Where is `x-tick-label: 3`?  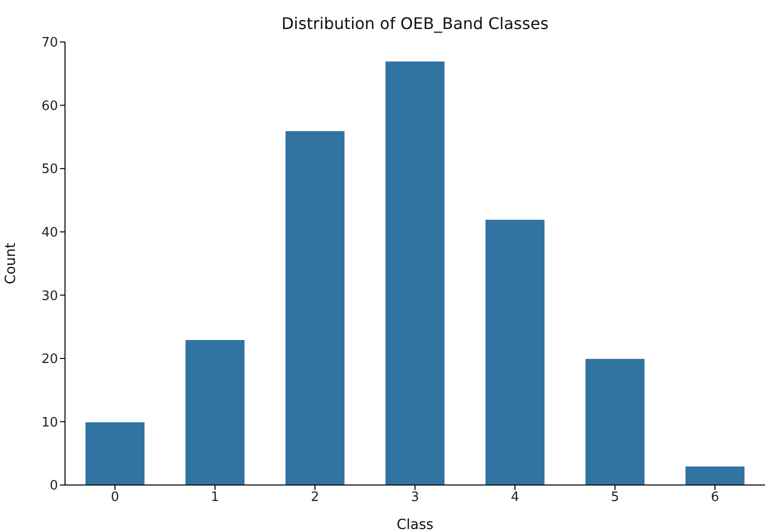
x-tick-label: 3 is located at coordinates (415, 498).